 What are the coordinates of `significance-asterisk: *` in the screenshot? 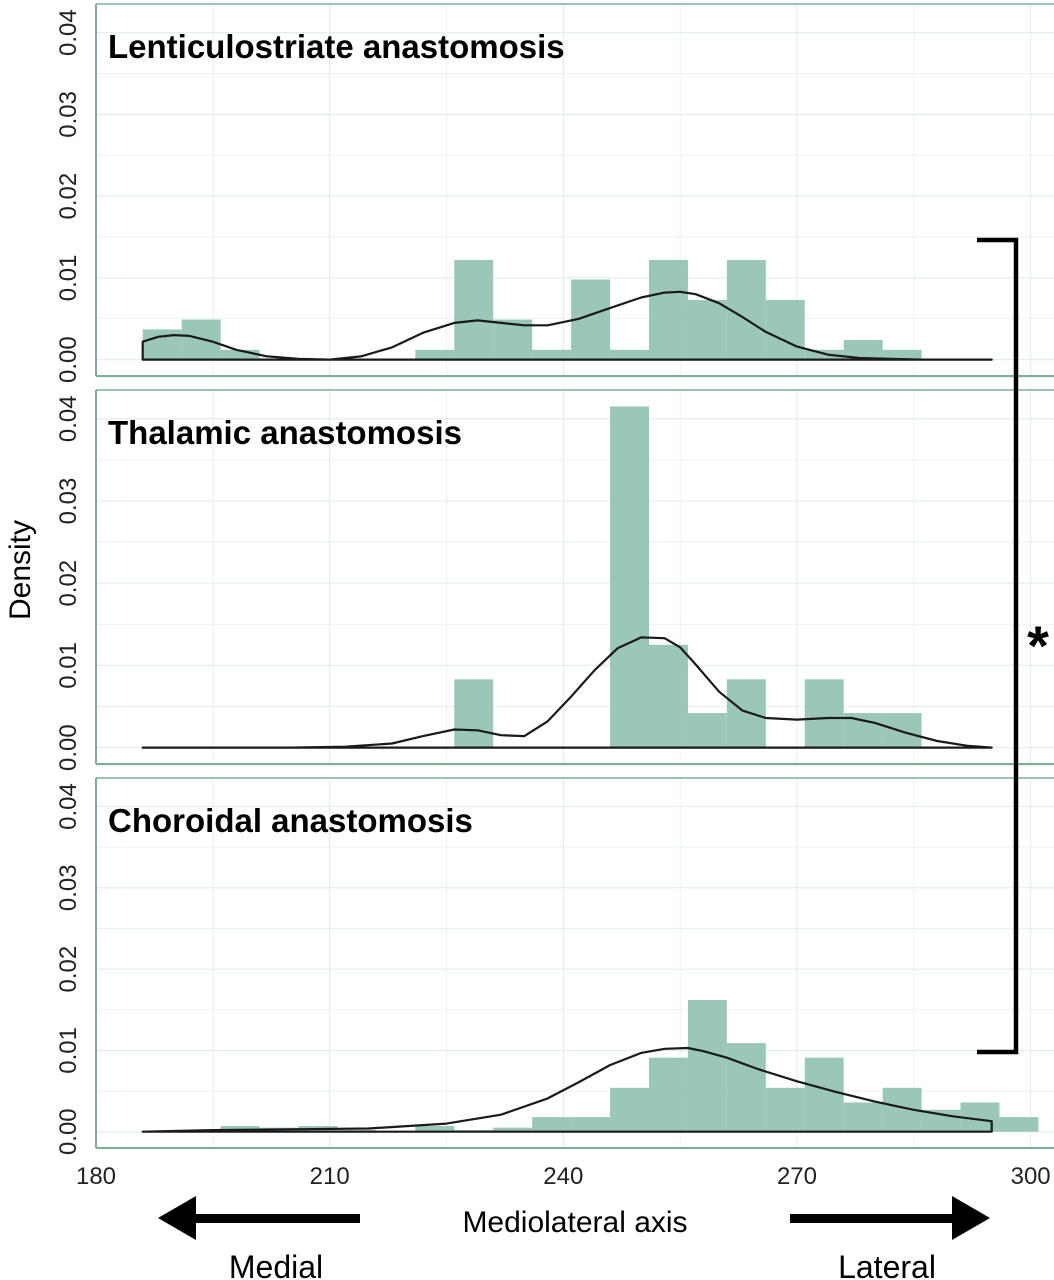 It's located at (1038, 645).